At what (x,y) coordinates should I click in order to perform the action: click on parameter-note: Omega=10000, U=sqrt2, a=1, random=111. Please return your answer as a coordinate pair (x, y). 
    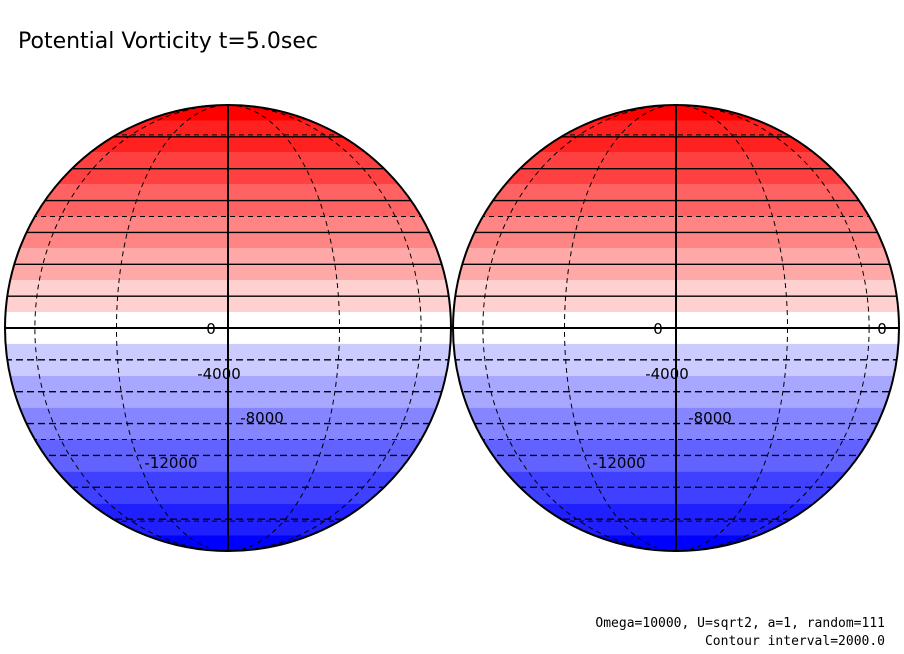
    Looking at the image, I should click on (740, 623).